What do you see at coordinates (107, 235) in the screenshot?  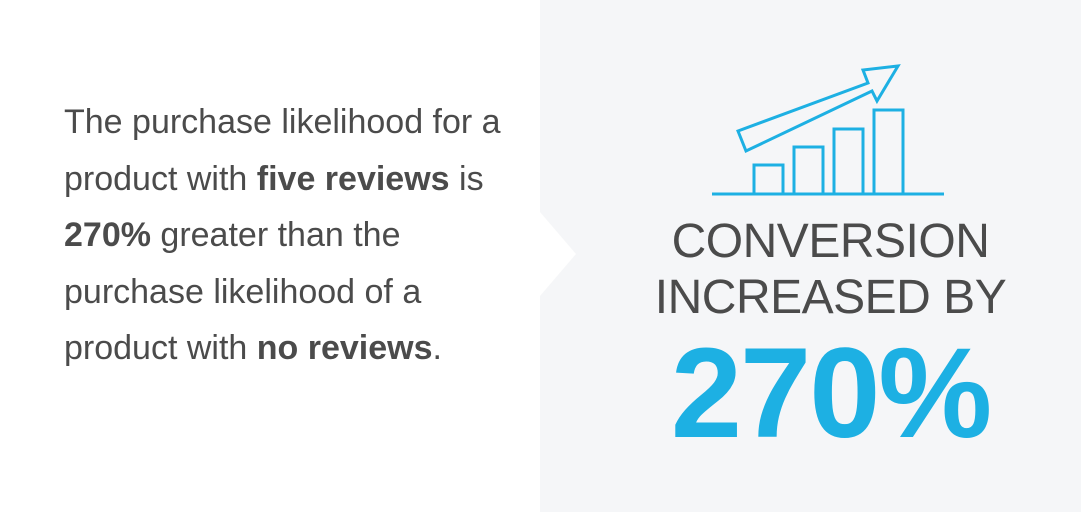 I see `statement-bold-percentage: 270%` at bounding box center [107, 235].